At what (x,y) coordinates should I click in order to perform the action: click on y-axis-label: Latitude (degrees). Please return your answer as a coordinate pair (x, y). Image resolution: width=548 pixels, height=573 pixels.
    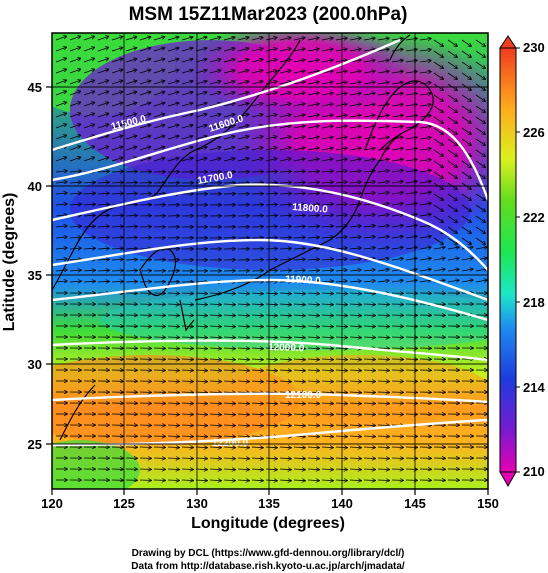
    Looking at the image, I should click on (9, 262).